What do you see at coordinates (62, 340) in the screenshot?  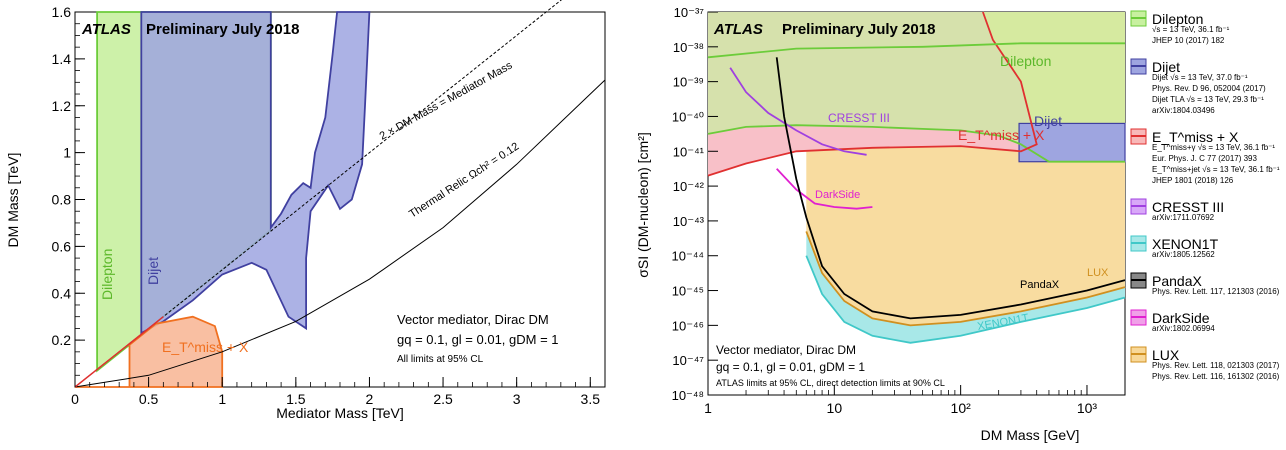 I see `left-ytick-label: 0.2` at bounding box center [62, 340].